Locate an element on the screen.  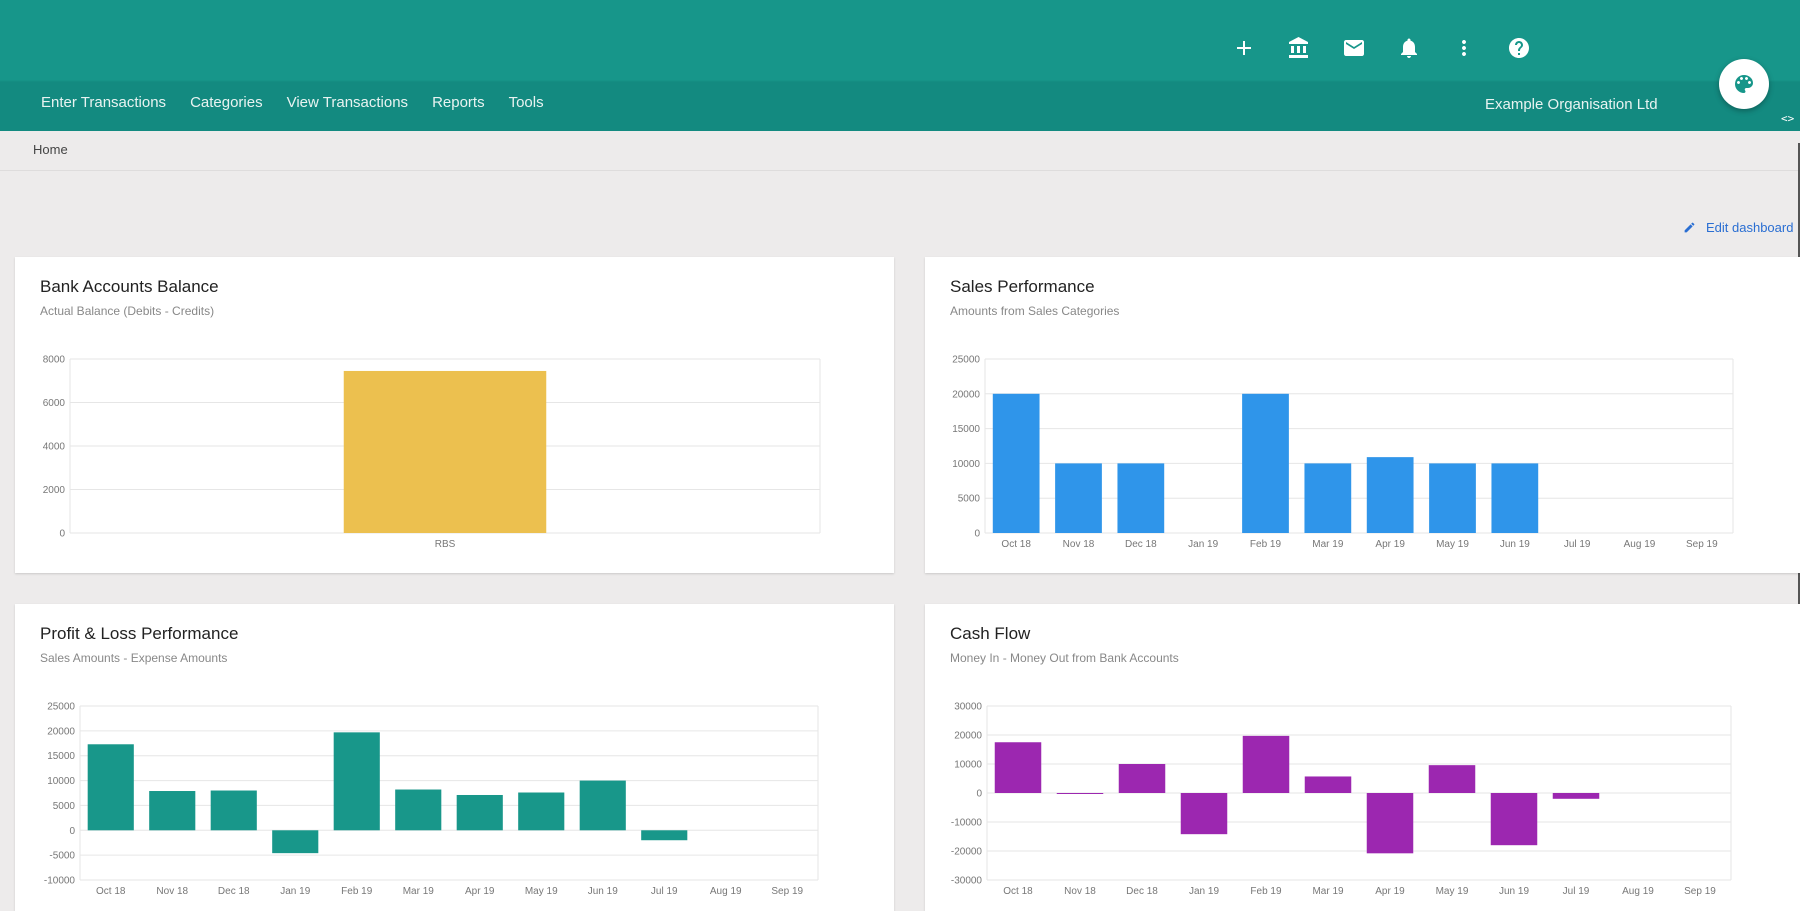
theme-palette-button is located at coordinates (1744, 84).